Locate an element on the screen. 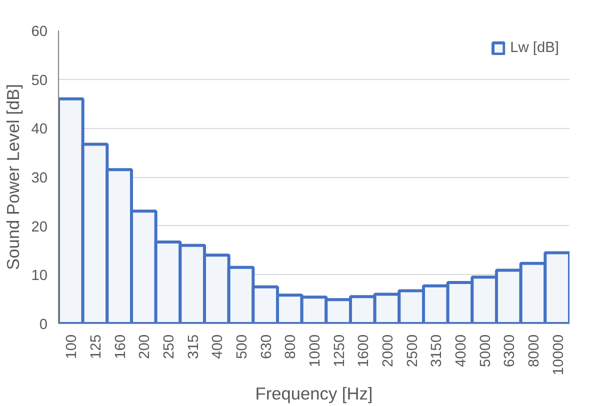  x-tick-label: 4000 is located at coordinates (462, 351).